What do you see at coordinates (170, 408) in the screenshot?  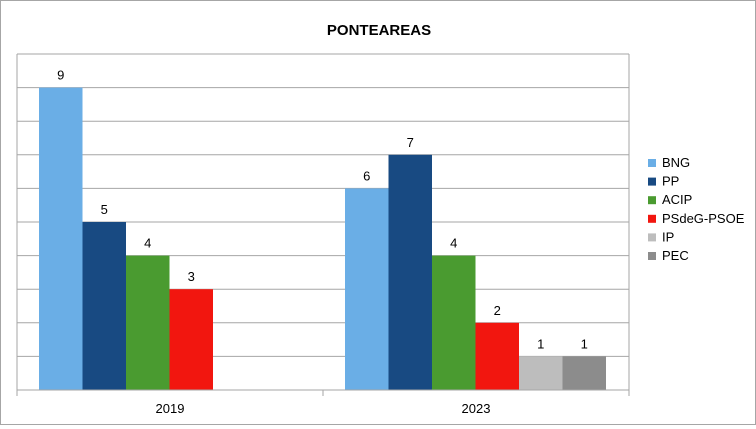 I see `x-tick-label: 2019` at bounding box center [170, 408].